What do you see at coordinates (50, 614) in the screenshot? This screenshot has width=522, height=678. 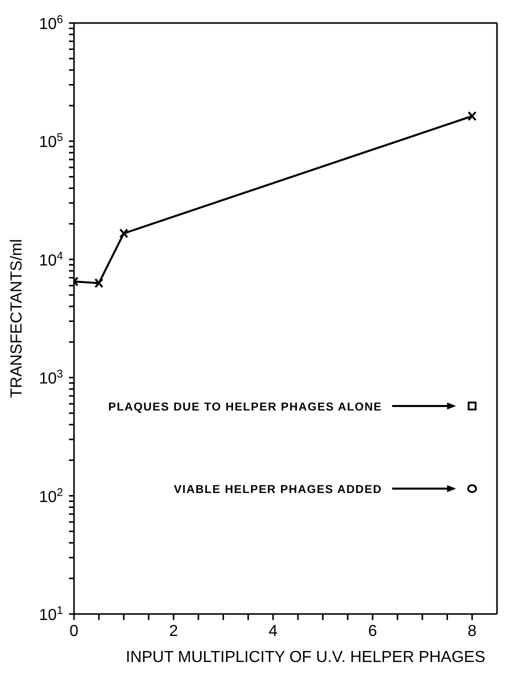 I see `y-tick-label: 10$^{1}$` at bounding box center [50, 614].